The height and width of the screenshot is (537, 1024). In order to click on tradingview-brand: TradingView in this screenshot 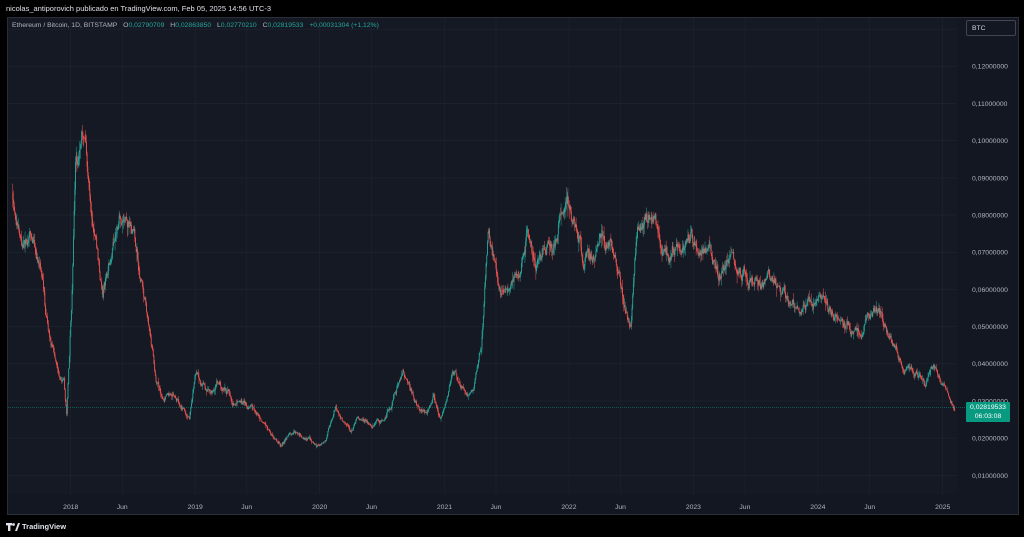, I will do `click(44, 526)`.